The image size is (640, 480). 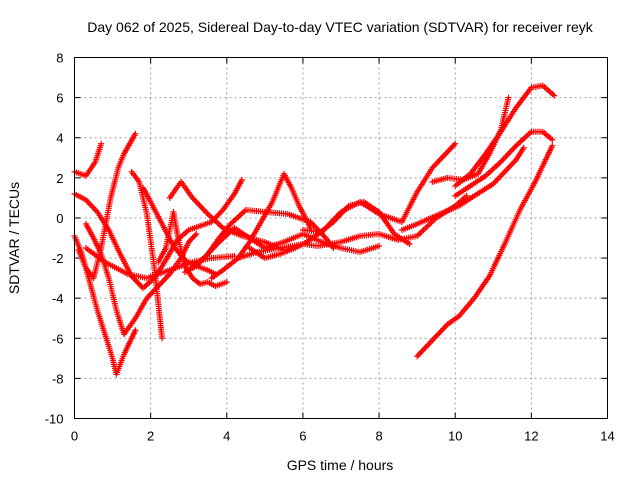 What do you see at coordinates (531, 436) in the screenshot?
I see `x-tick-label: 12` at bounding box center [531, 436].